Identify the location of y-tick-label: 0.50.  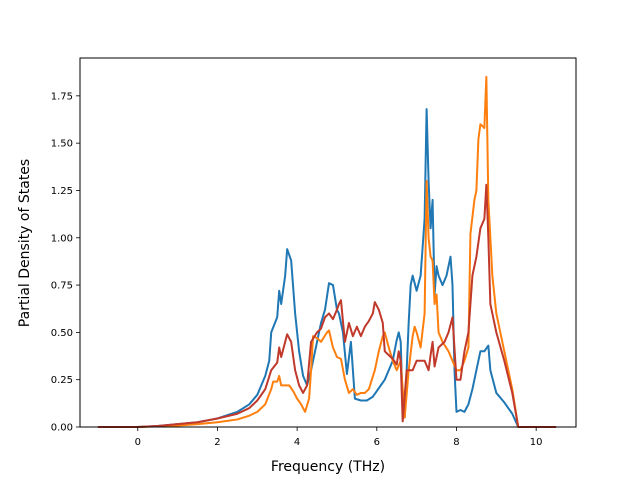
(62, 333).